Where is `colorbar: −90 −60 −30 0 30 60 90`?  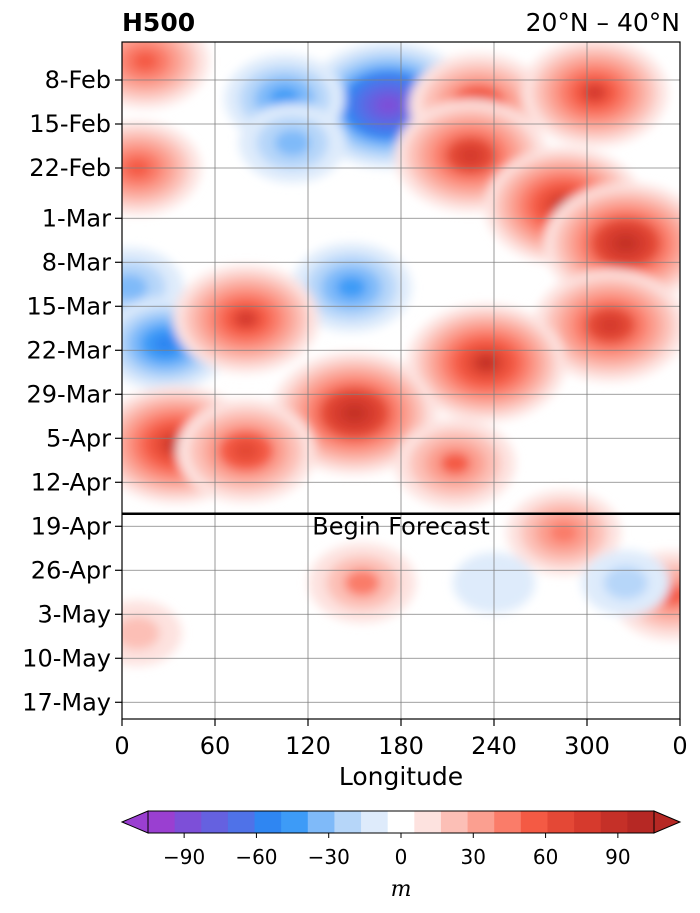 colorbar: −90 −60 −30 0 30 60 90 is located at coordinates (401, 839).